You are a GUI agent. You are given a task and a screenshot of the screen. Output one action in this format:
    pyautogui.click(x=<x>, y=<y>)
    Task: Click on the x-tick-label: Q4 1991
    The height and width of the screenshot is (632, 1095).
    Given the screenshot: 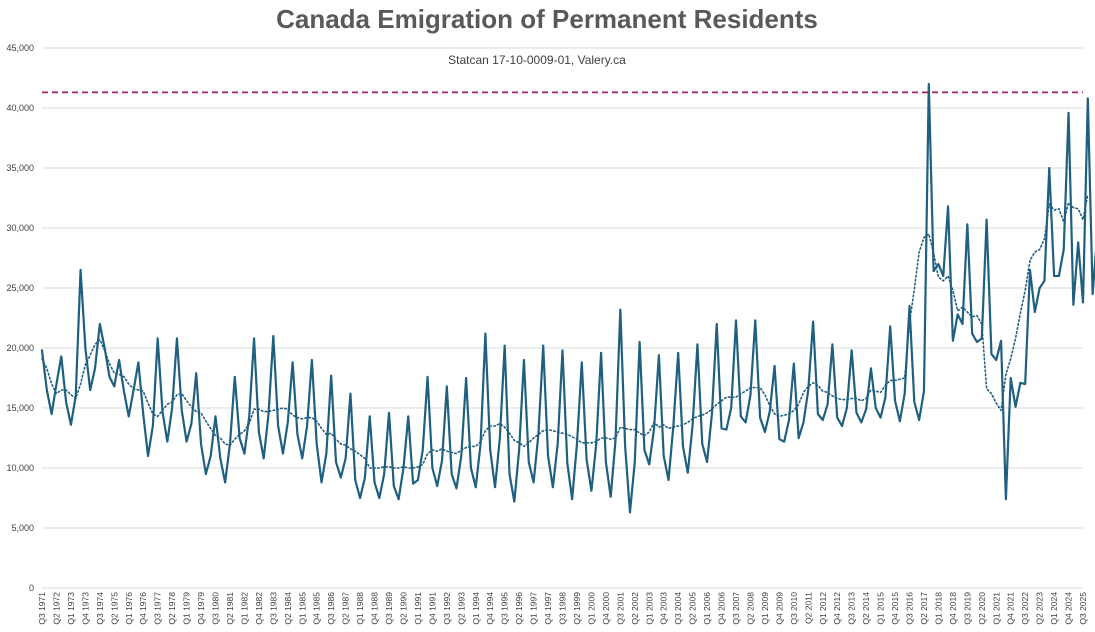 What is the action you would take?
    pyautogui.click(x=432, y=608)
    